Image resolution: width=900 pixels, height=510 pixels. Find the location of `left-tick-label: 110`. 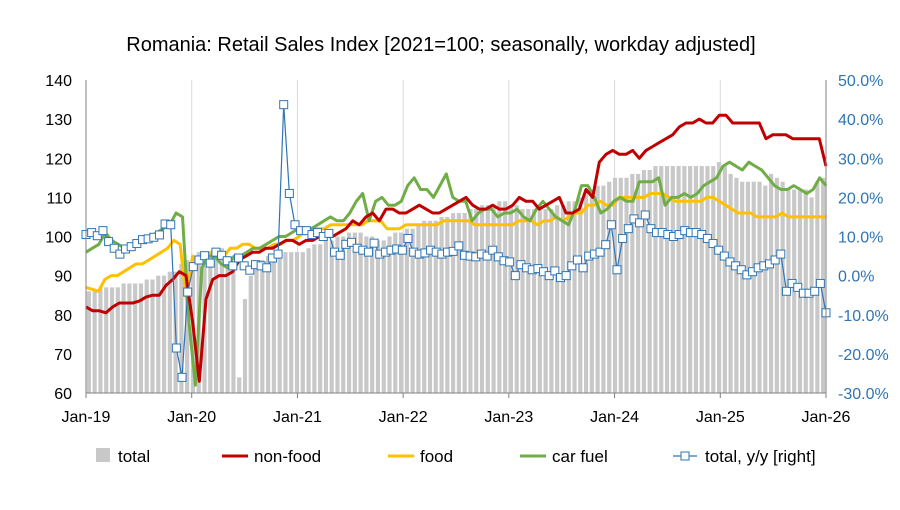

left-tick-label: 110 is located at coordinates (59, 198).